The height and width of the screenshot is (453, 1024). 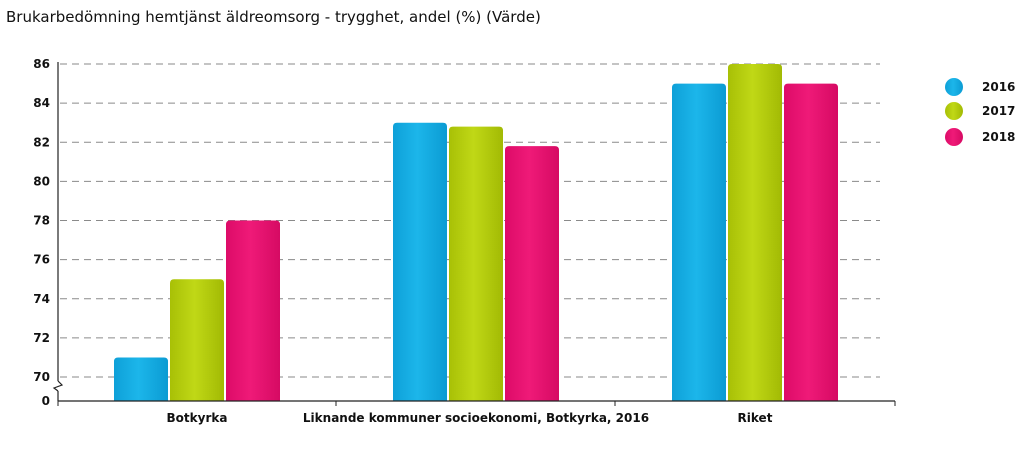 What do you see at coordinates (420, 261) in the screenshot?
I see `bar-liknande-kommuner-socioekonomi-2016` at bounding box center [420, 261].